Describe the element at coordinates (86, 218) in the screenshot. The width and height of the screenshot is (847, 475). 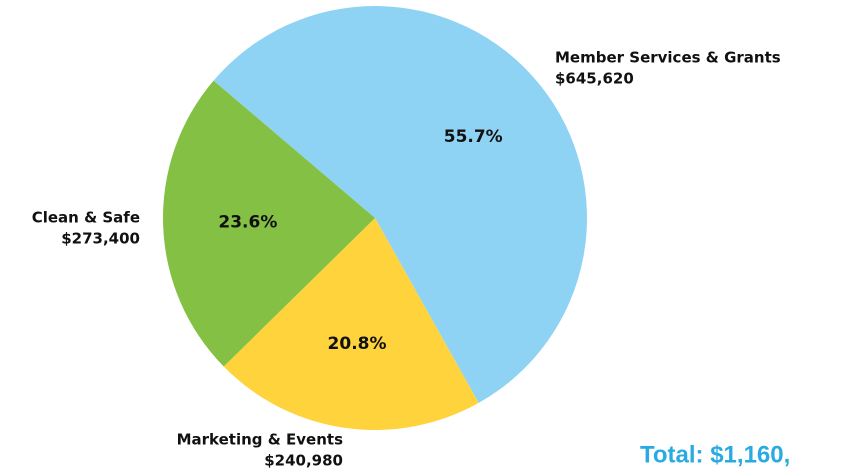
I see `category-label: Clean & Safe` at that location.